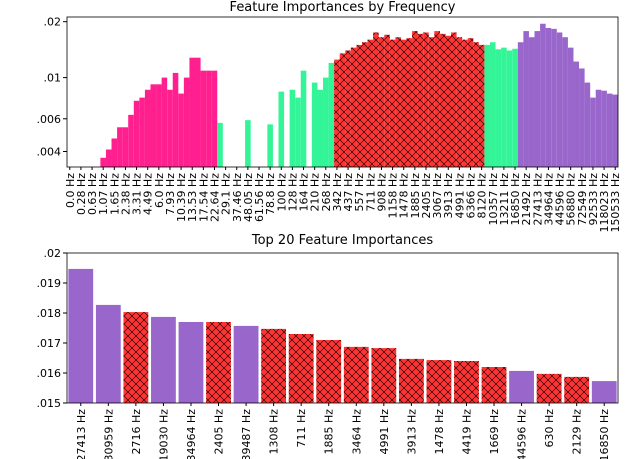  I want to click on x-tick-label: 17.54 Hz, so click(203, 197).